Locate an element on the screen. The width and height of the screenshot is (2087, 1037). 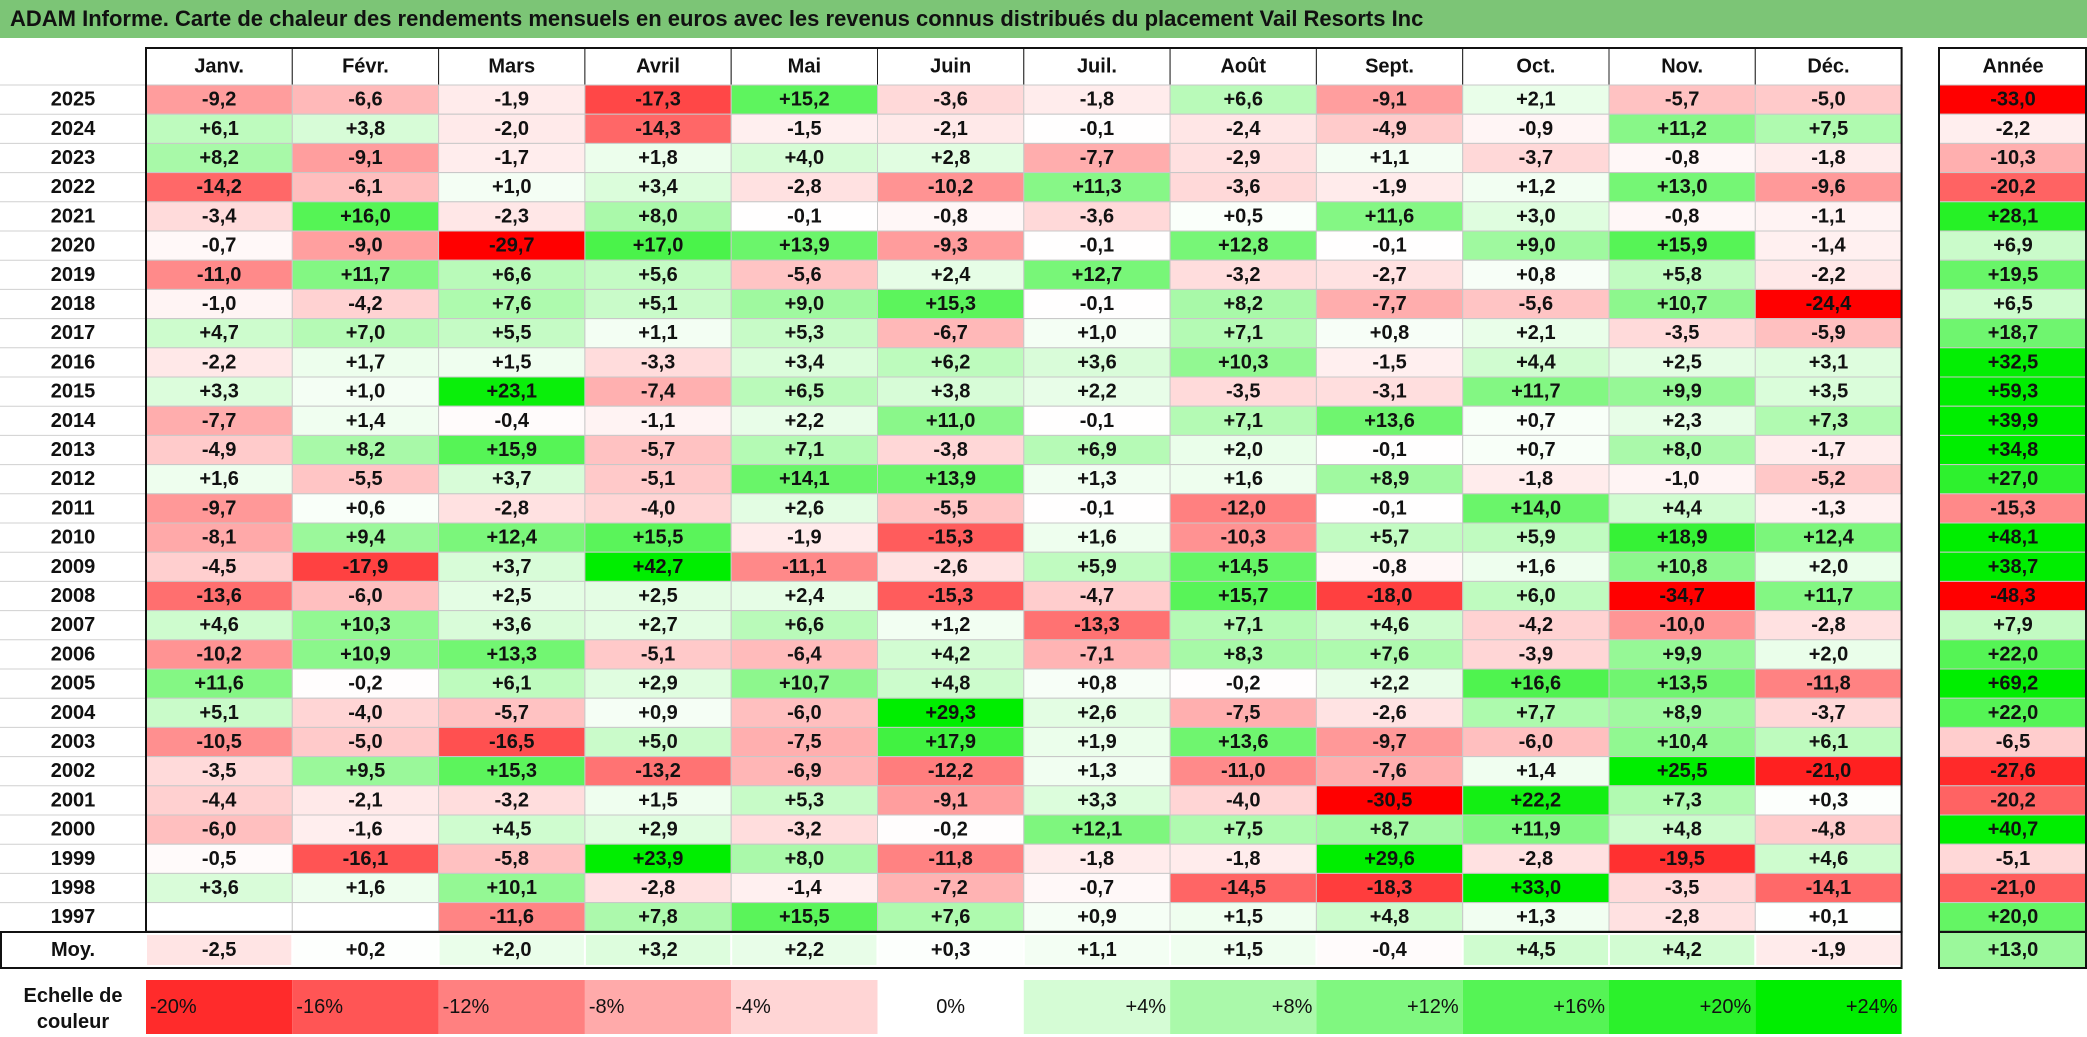
average-cell is located at coordinates (1682, 950).